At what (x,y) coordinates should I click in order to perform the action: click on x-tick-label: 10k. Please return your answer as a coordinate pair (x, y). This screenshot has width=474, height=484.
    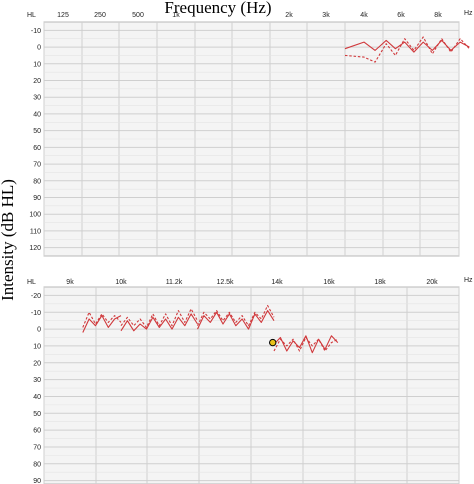
    Looking at the image, I should click on (121, 282).